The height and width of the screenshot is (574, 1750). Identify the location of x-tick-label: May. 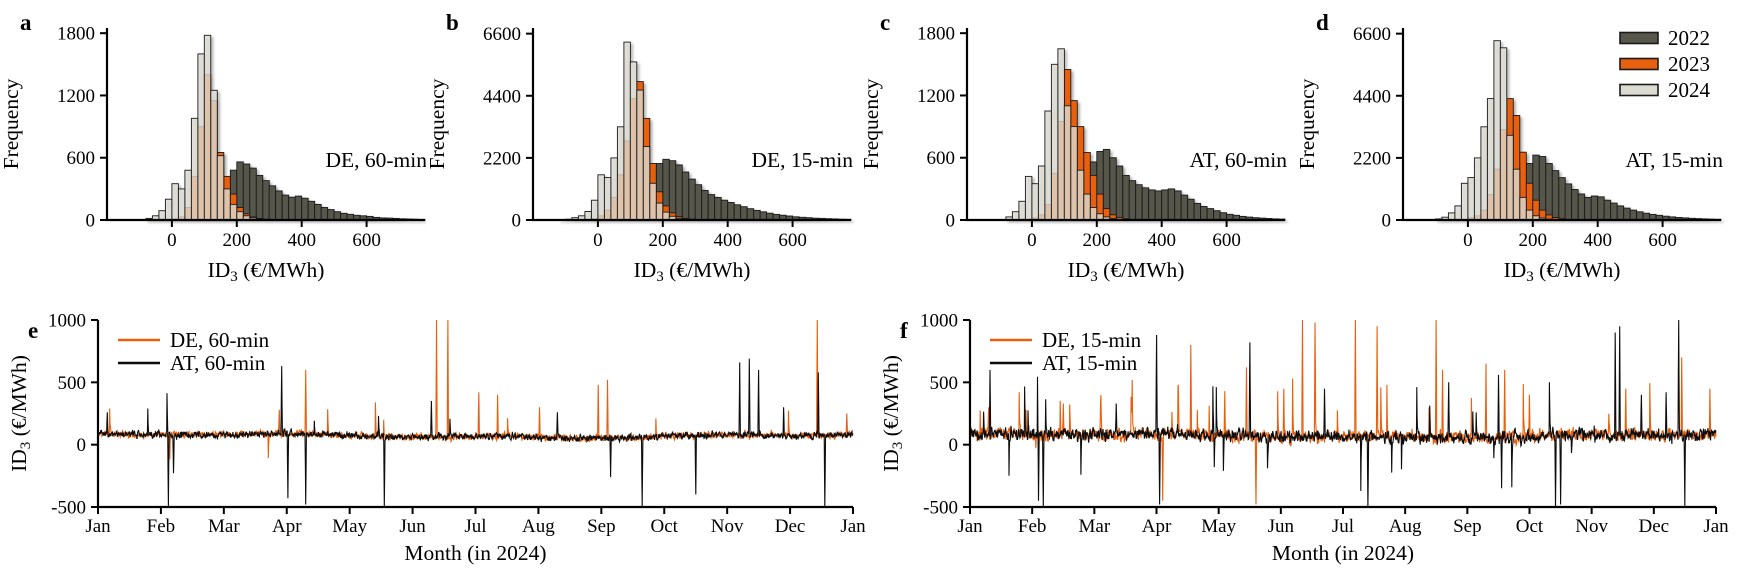
(1218, 526).